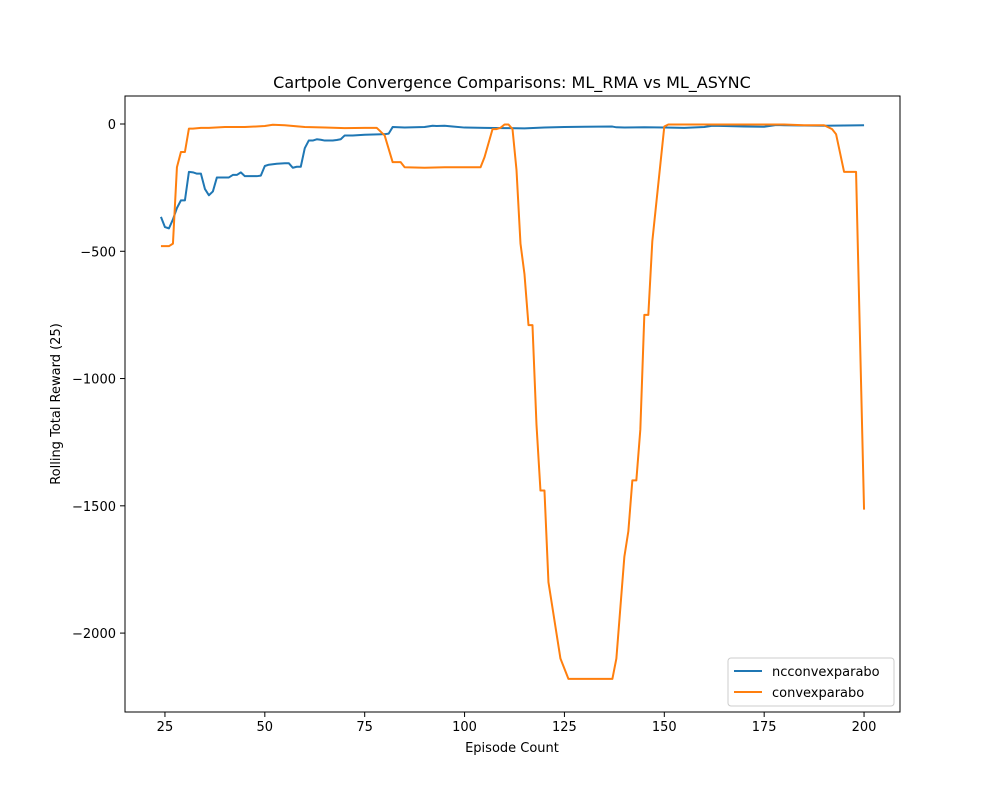  What do you see at coordinates (94, 634) in the screenshot?
I see `y-tick-label: −2000` at bounding box center [94, 634].